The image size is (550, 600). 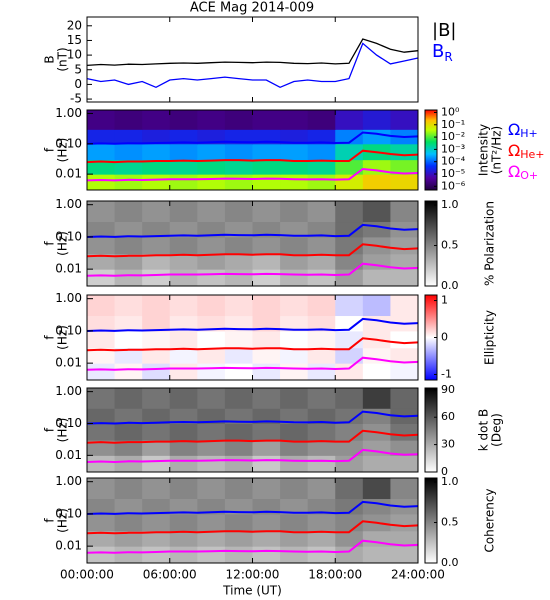 I want to click on colorbar-tick-label: 1.0, so click(x=450, y=481).